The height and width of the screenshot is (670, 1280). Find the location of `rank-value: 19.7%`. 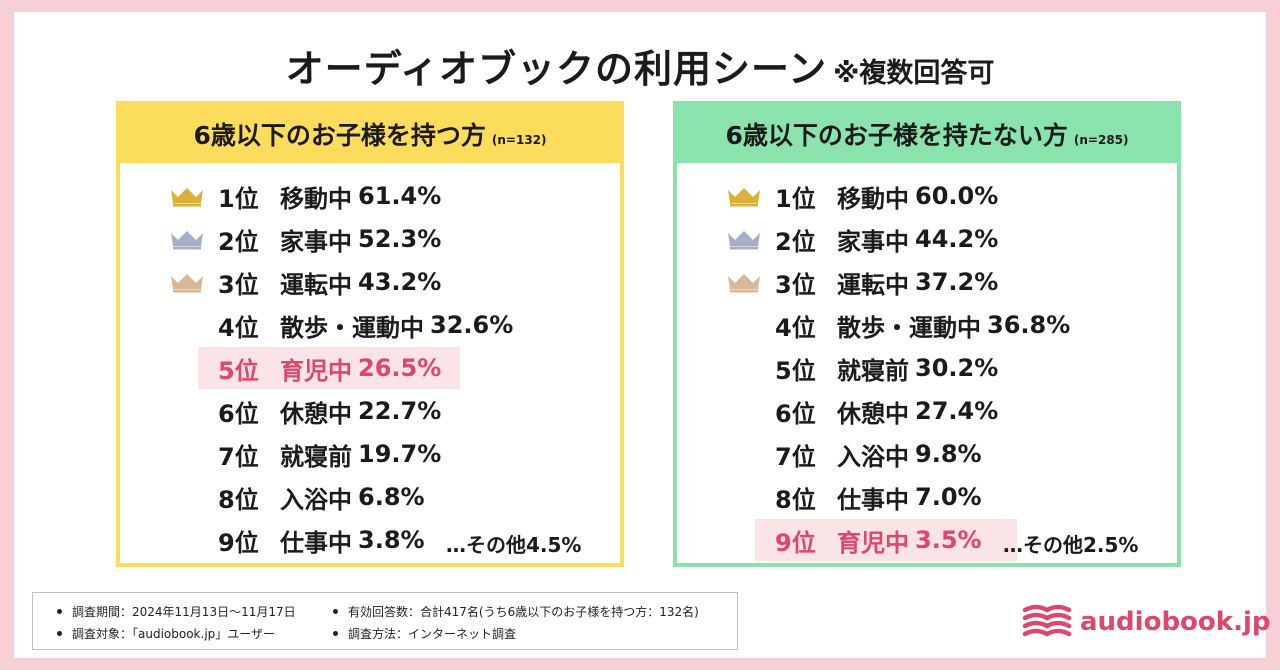

rank-value: 19.7% is located at coordinates (400, 454).